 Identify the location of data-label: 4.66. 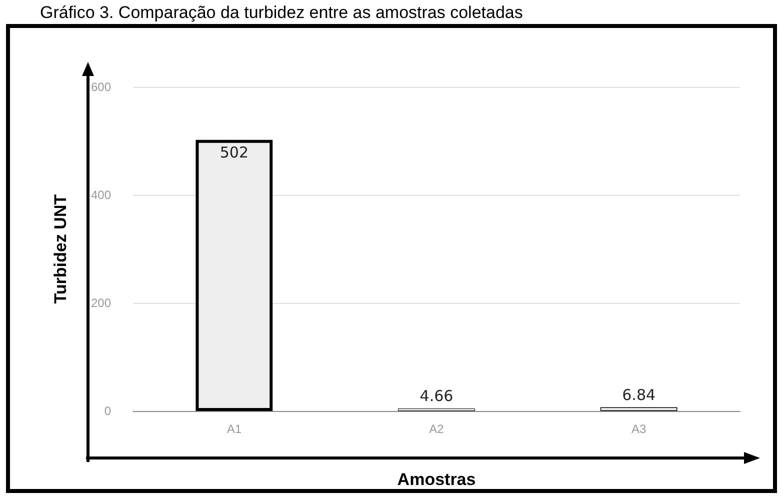
(437, 395).